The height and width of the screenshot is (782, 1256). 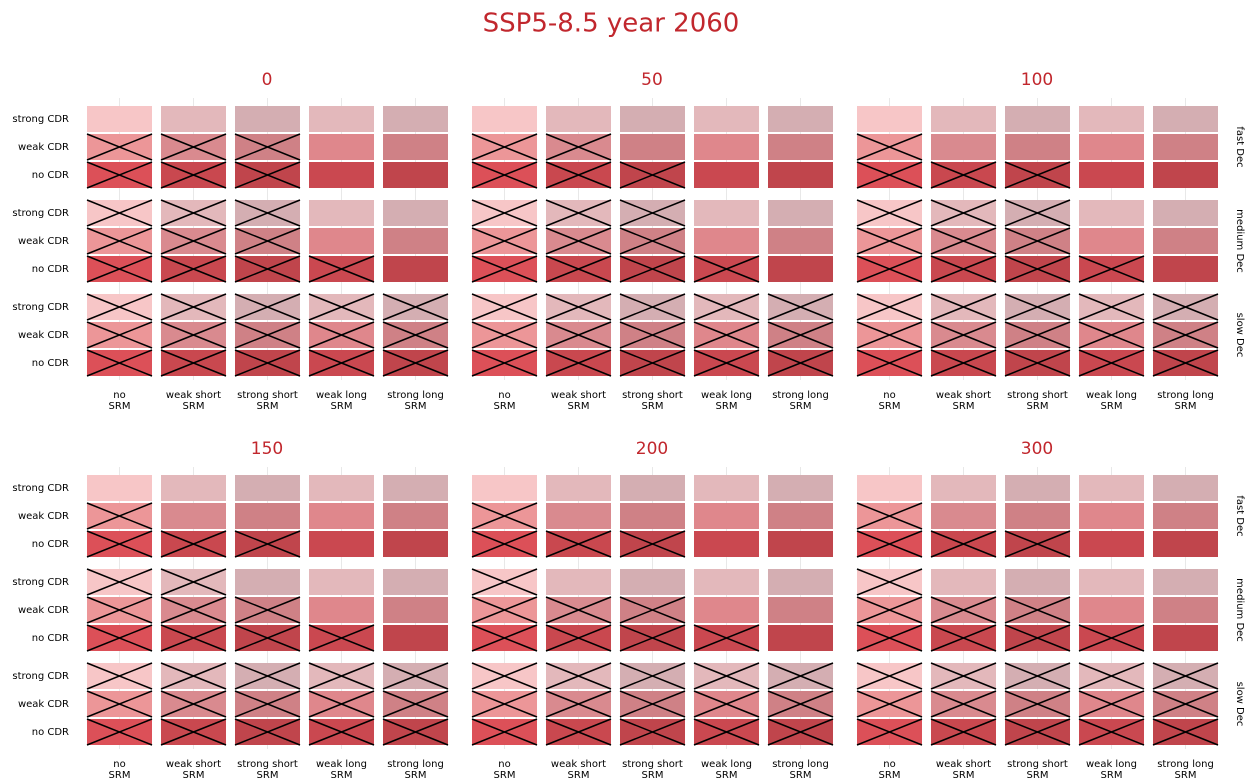 What do you see at coordinates (1239, 704) in the screenshot?
I see `group-label: slow Dec` at bounding box center [1239, 704].